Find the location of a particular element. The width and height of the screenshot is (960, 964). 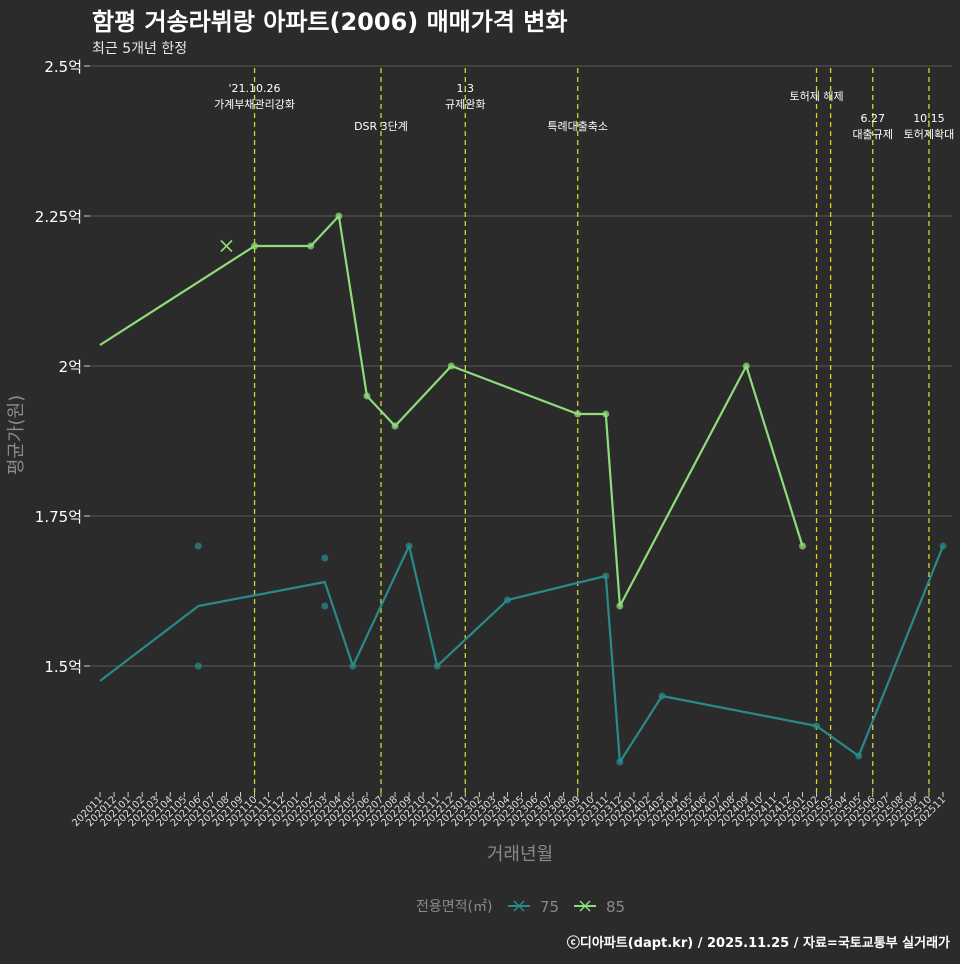

event-label: 6.27 is located at coordinates (873, 118).